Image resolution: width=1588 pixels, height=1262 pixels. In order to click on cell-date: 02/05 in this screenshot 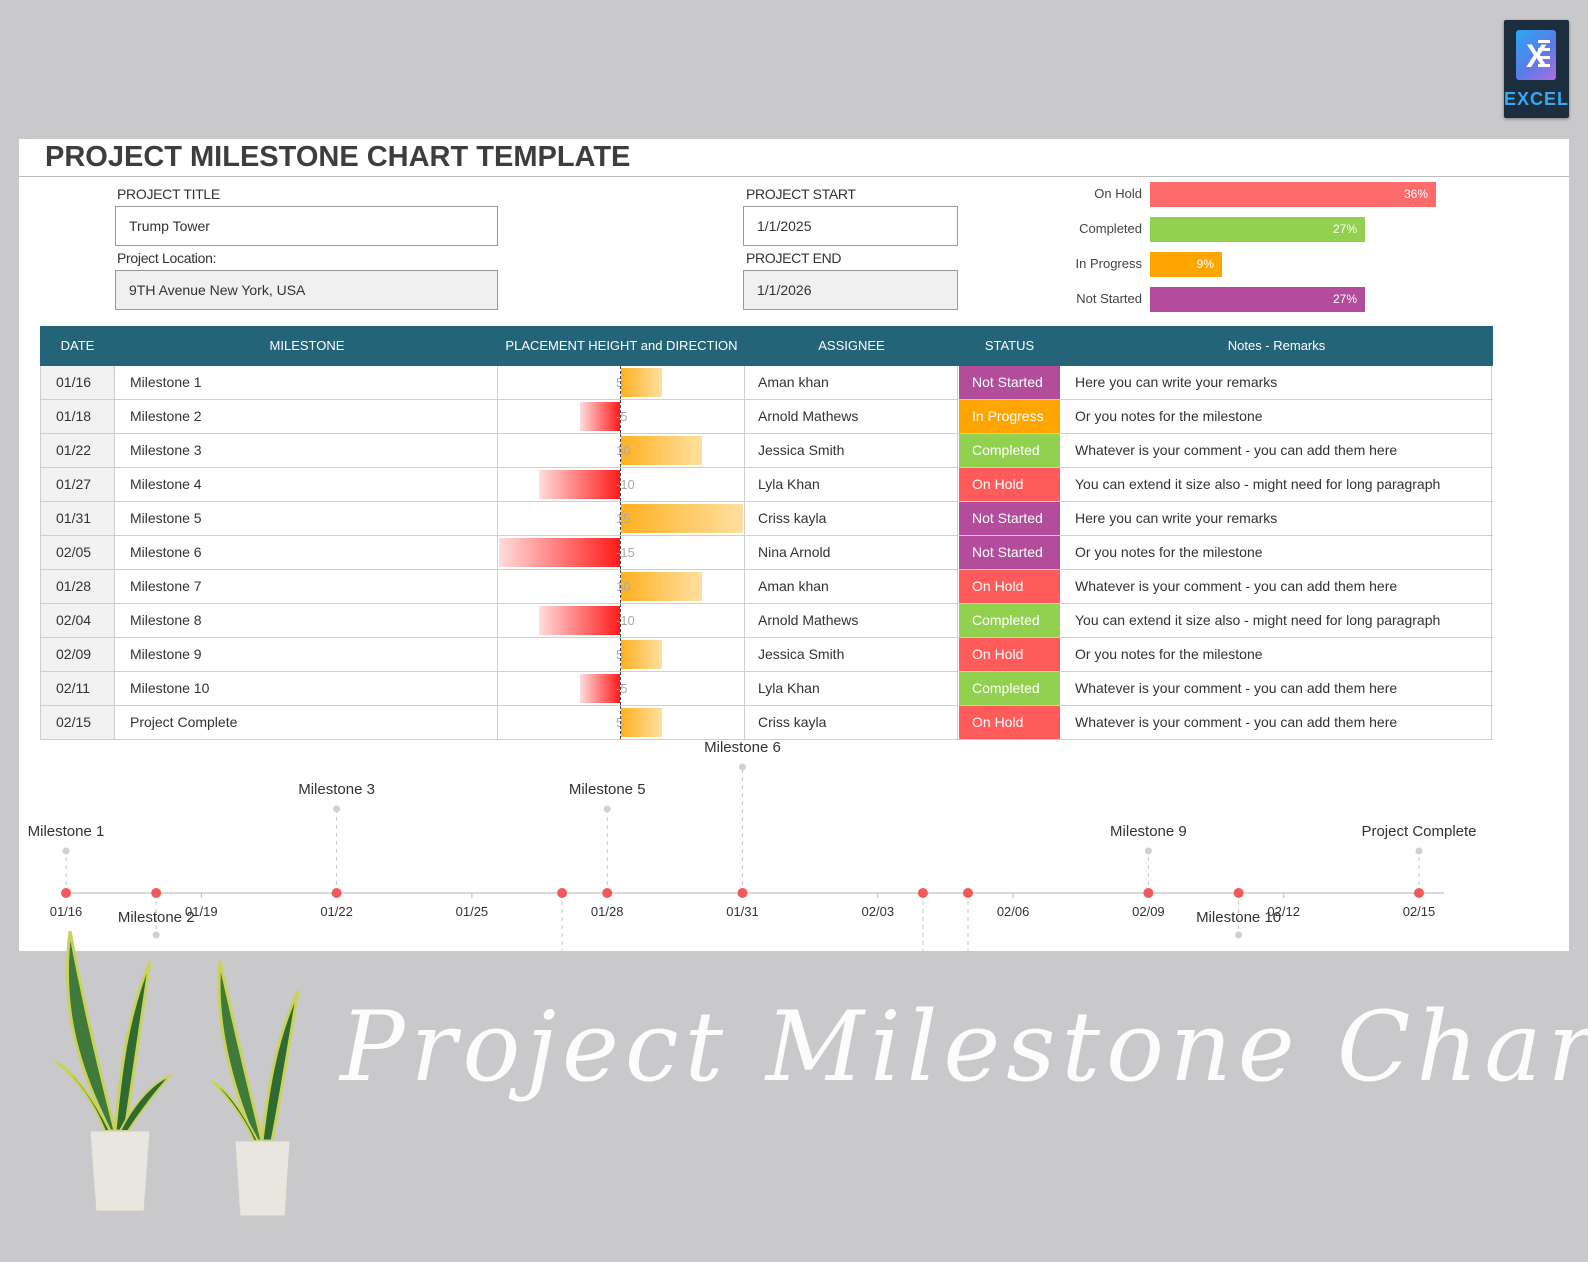, I will do `click(77, 552)`.